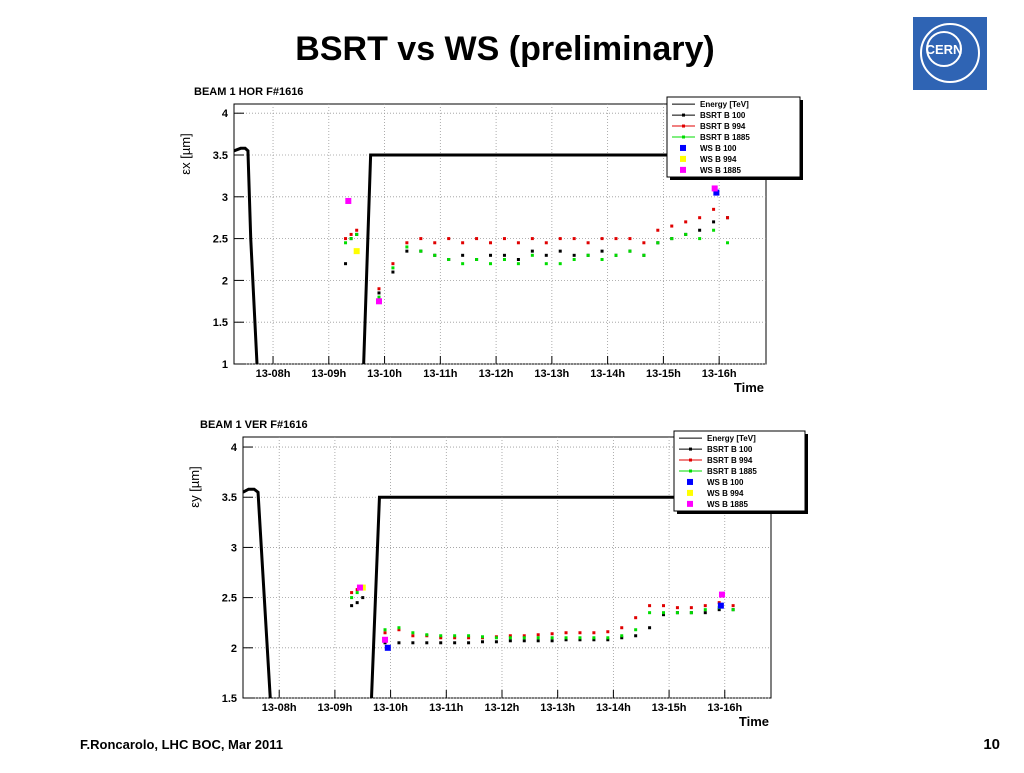 The height and width of the screenshot is (773, 1024). What do you see at coordinates (446, 708) in the screenshot?
I see `x-tick-label: 13-11h` at bounding box center [446, 708].